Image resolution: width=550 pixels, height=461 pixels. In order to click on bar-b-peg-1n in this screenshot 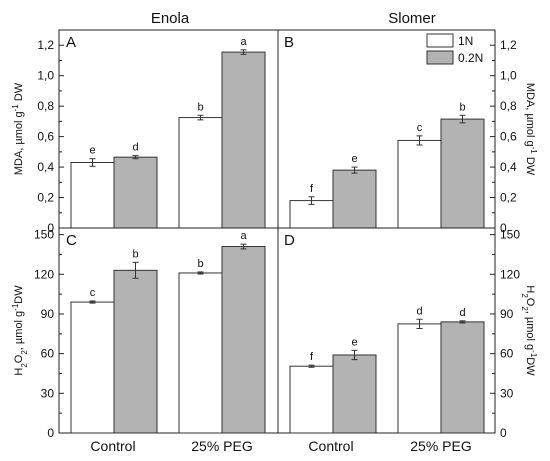, I will do `click(419, 184)`.